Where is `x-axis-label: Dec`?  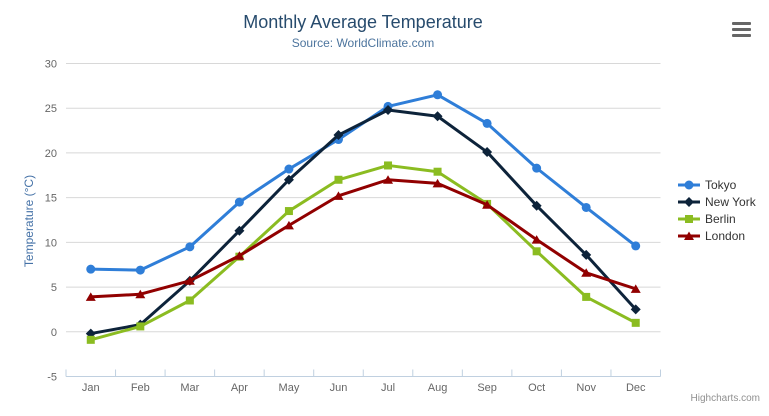
x-axis-label: Dec is located at coordinates (636, 388).